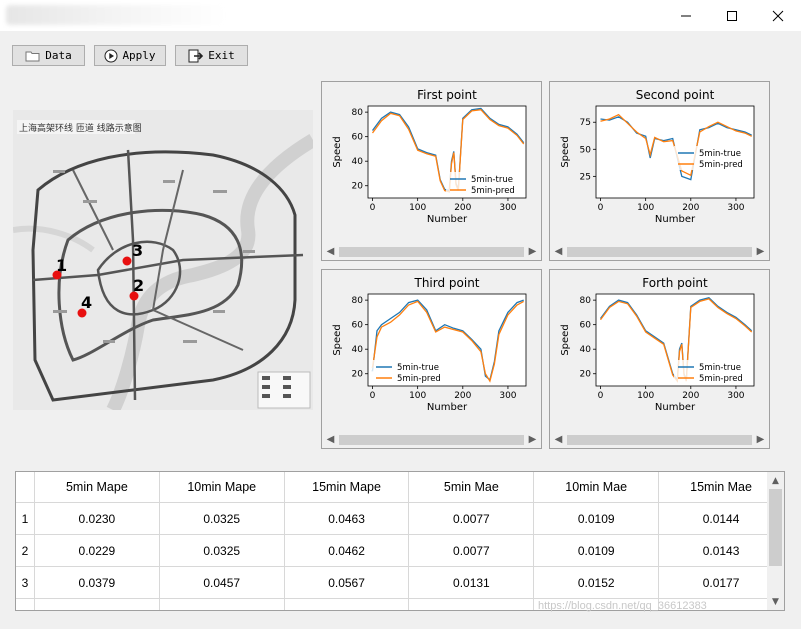 This screenshot has width=801, height=629. Describe the element at coordinates (130, 55) in the screenshot. I see `apply-button: Apply` at that location.